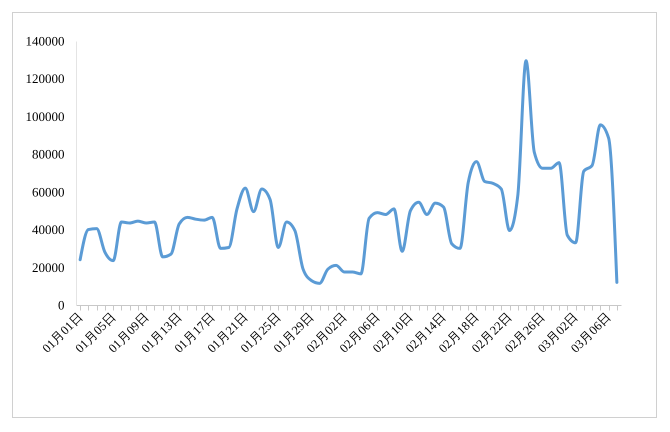 This screenshot has height=432, width=670. What do you see at coordinates (45, 116) in the screenshot?
I see `y-tick-label: 100000` at bounding box center [45, 116].